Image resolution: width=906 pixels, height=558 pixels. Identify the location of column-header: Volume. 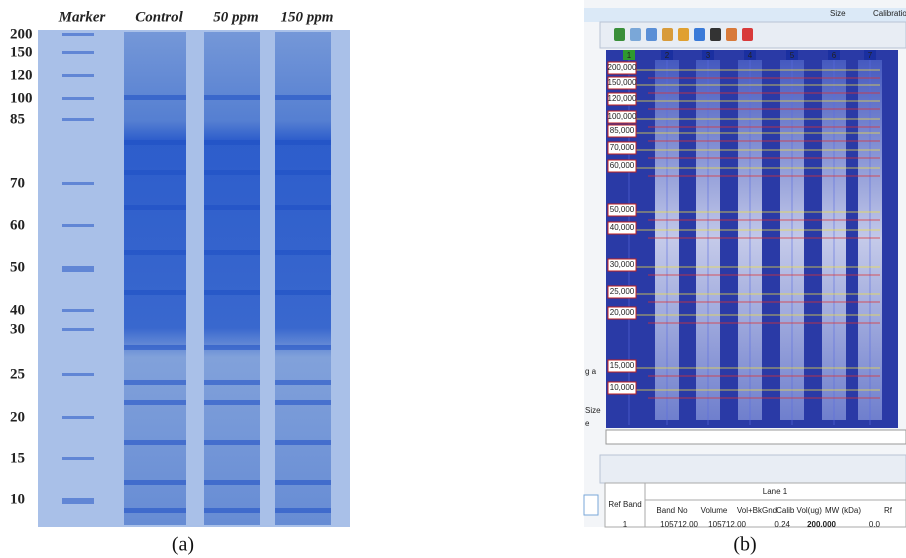
(714, 510).